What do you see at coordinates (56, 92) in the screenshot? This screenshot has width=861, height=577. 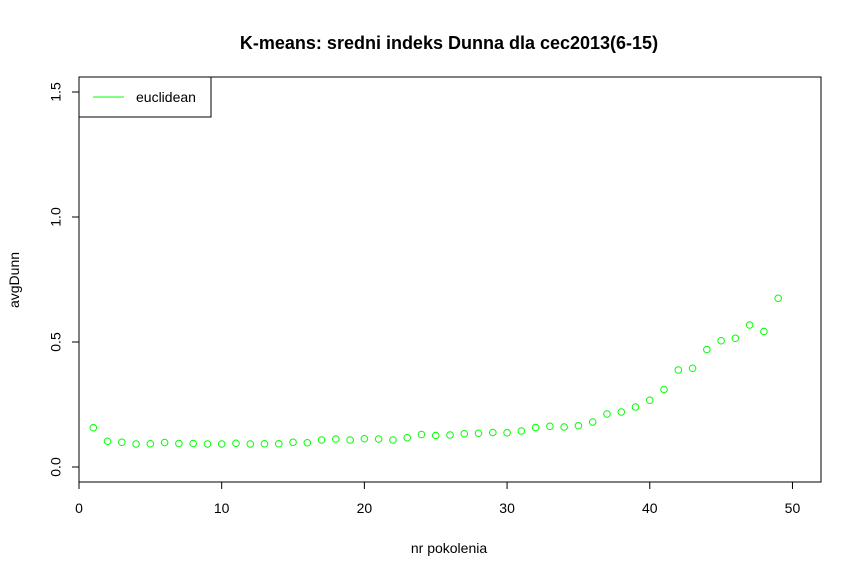 I see `y-tick-label: 1.5` at bounding box center [56, 92].